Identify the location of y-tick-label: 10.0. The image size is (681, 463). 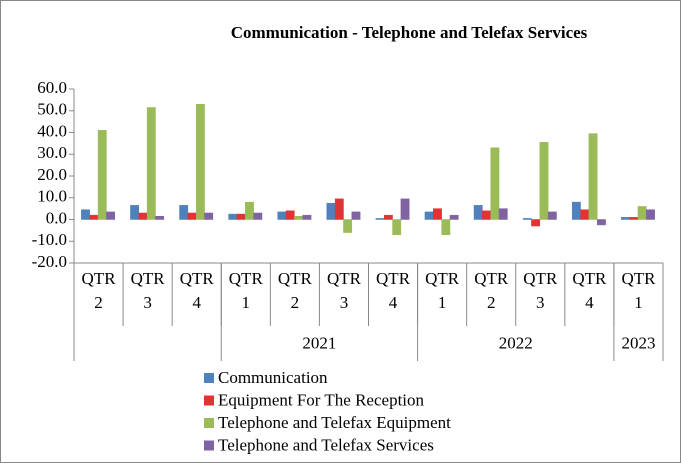
(52, 196).